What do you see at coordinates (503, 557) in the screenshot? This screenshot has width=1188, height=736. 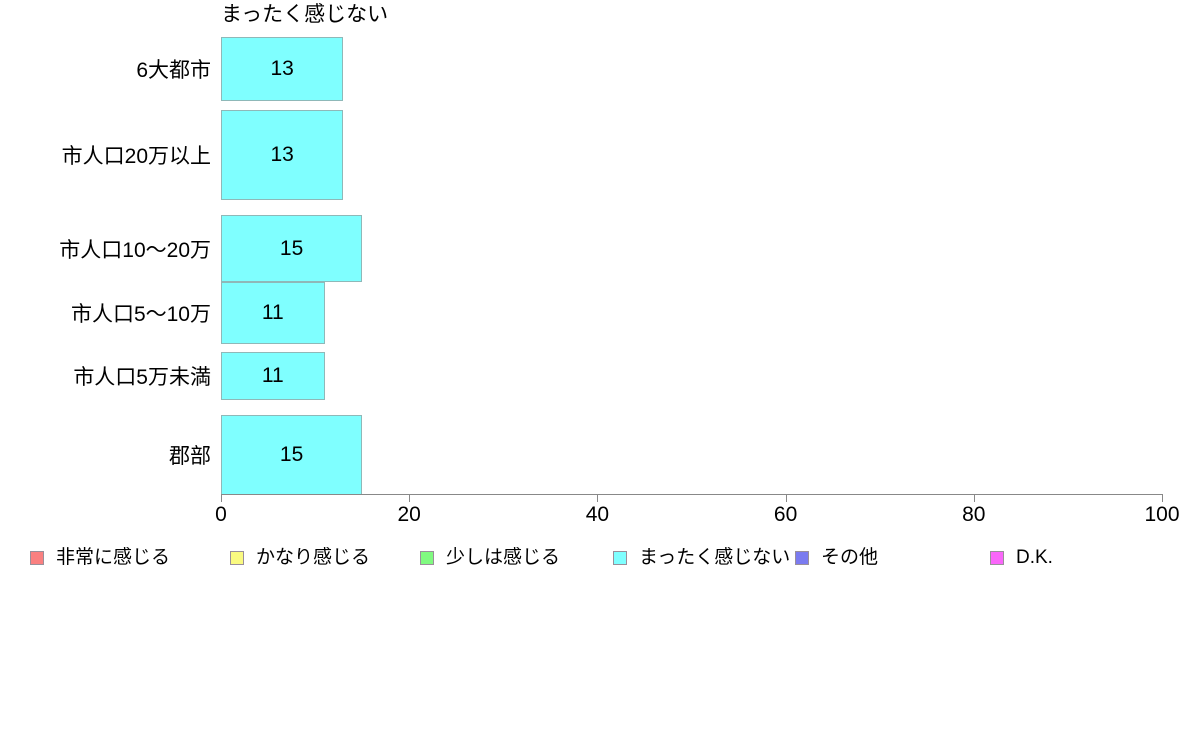 I see `legend-label: 少しは感じる` at bounding box center [503, 557].